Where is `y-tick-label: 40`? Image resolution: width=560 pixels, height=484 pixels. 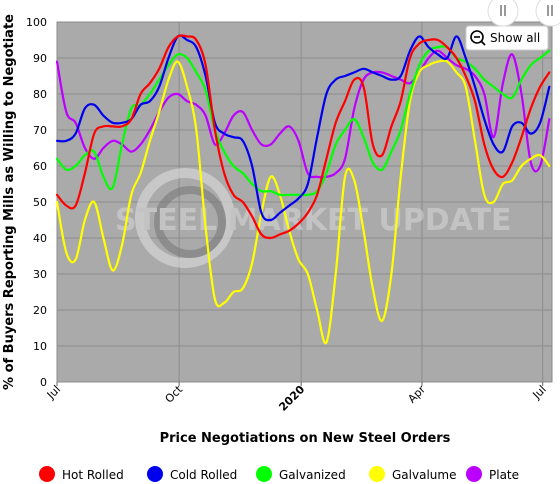
y-tick-label: 40 is located at coordinates (40, 238).